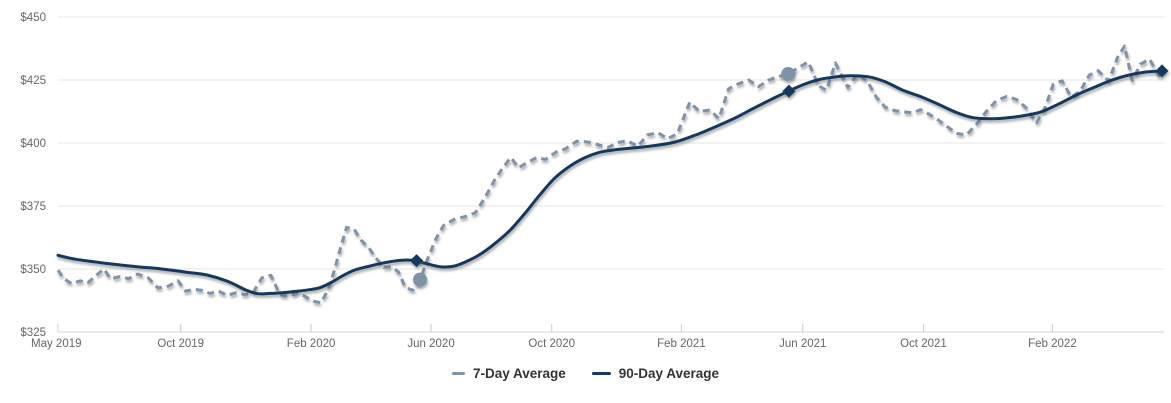 The width and height of the screenshot is (1171, 403). Describe the element at coordinates (430, 344) in the screenshot. I see `x-axis-label: Jun 2020` at that location.